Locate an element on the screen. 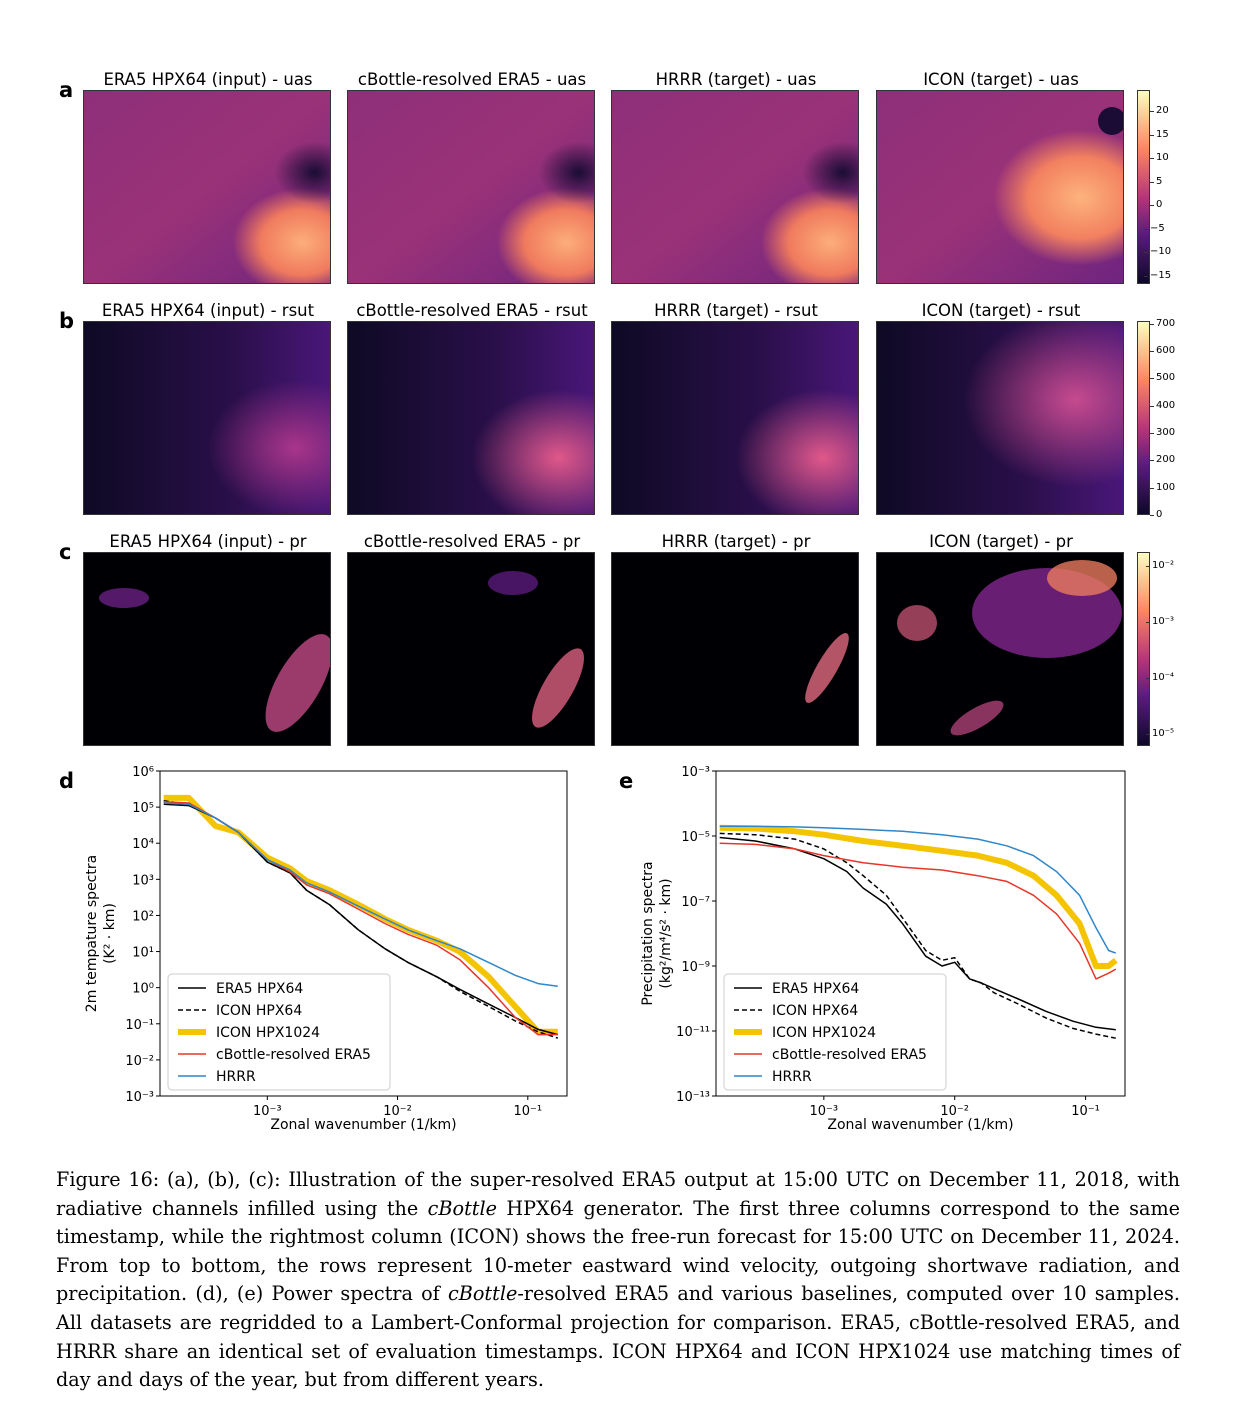 The height and width of the screenshot is (1426, 1237). rsut-map-hrrr is located at coordinates (735, 418).